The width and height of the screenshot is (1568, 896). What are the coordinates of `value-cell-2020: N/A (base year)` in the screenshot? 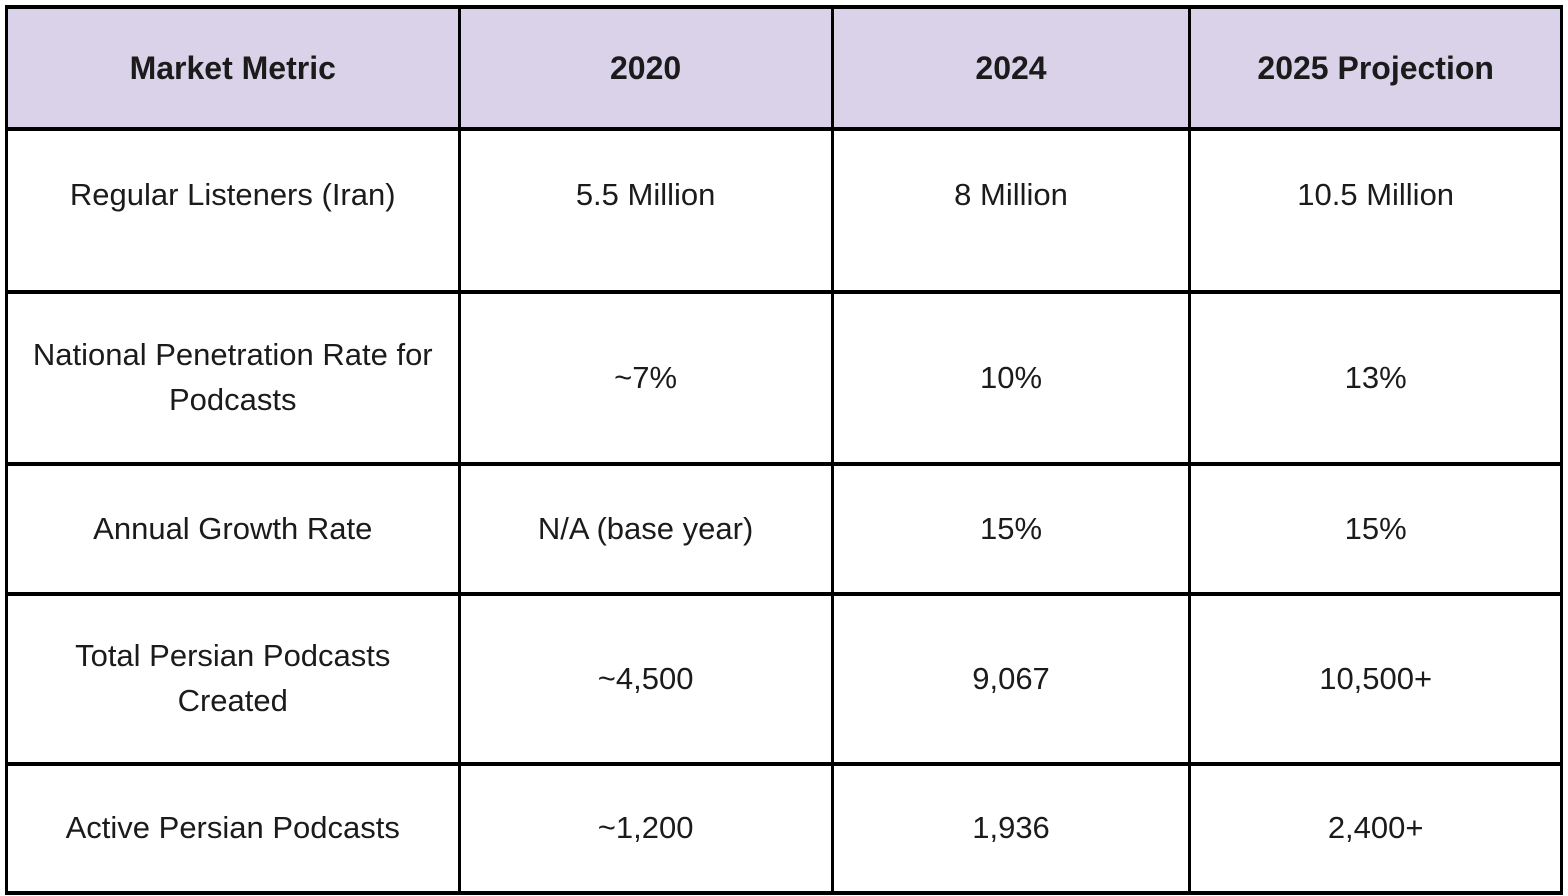 It's located at (645, 529).